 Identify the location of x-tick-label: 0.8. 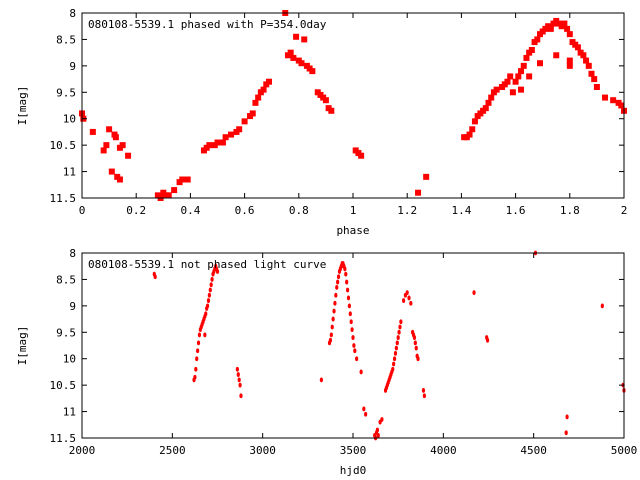
(299, 210).